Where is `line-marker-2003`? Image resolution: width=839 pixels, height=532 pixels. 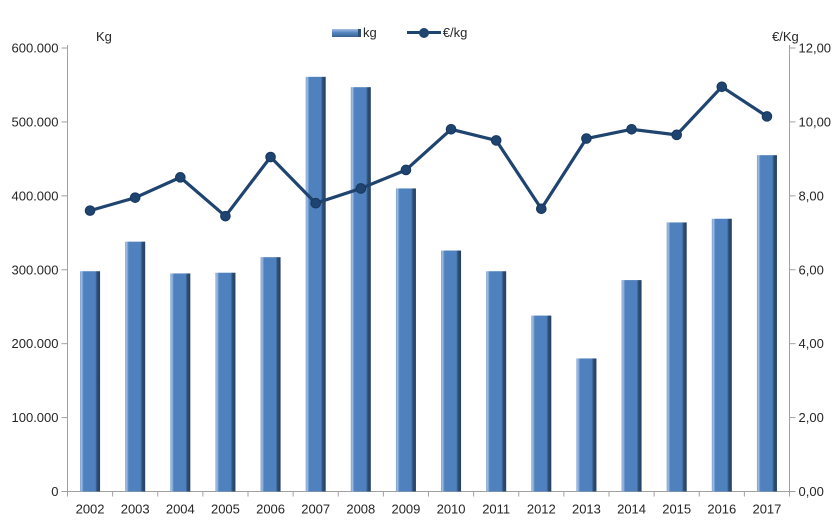
line-marker-2003 is located at coordinates (135, 197).